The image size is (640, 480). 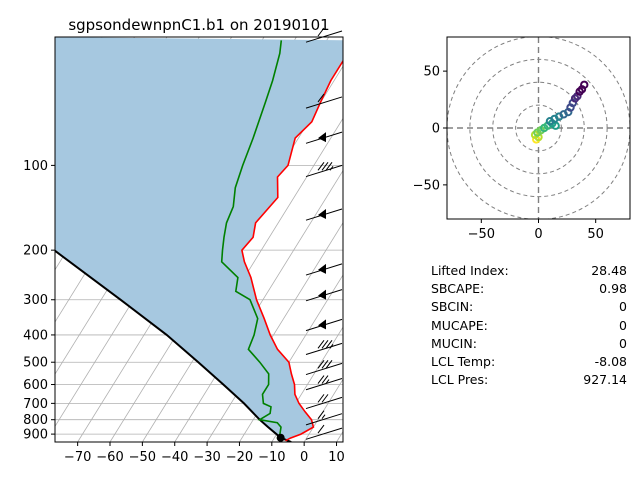 I want to click on parcel-profile-line, so click(x=173, y=345).